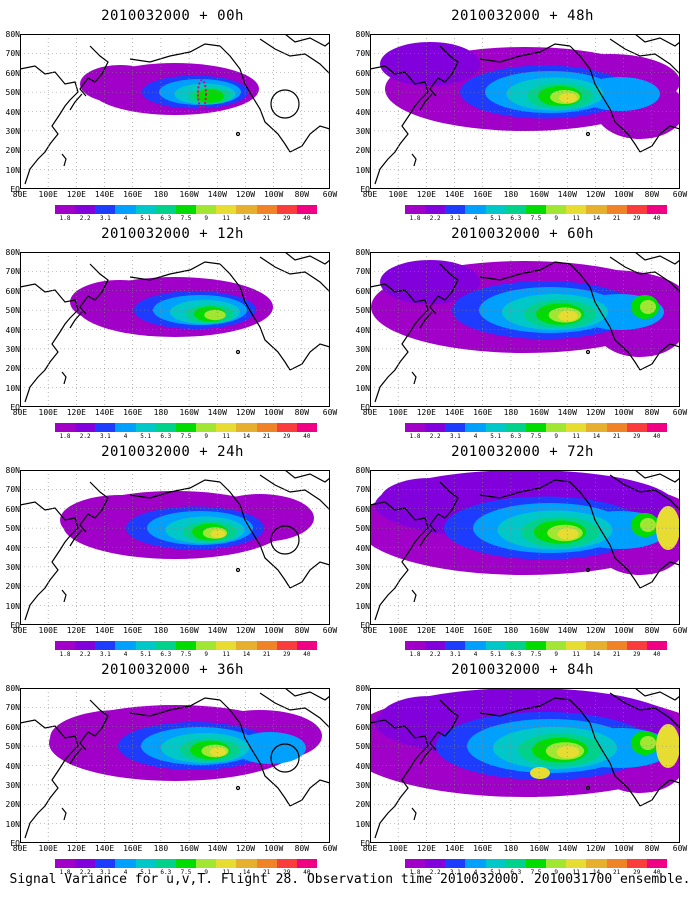 Image resolution: width=700 pixels, height=900 pixels. I want to click on arctic-islands, so click(307, 476).